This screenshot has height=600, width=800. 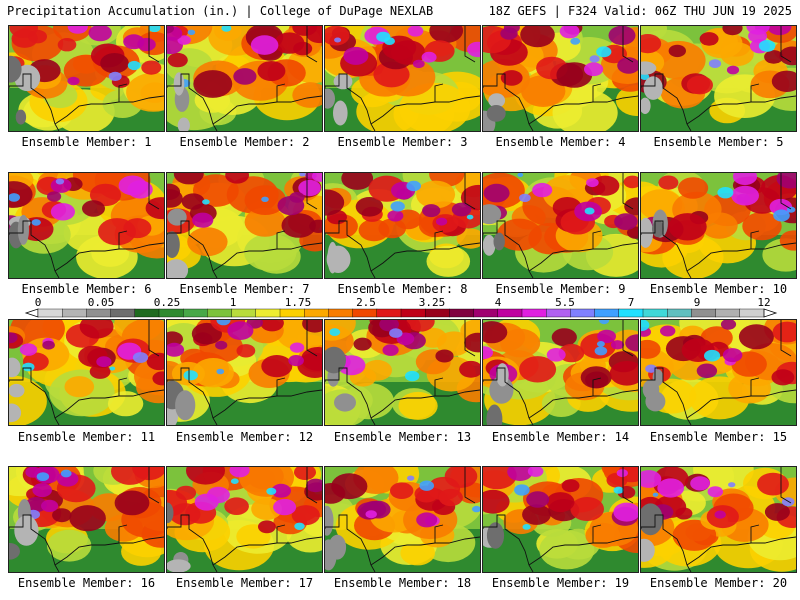 I want to click on ensemble-member-label: Ensemble Member: 9, so click(x=560, y=289).